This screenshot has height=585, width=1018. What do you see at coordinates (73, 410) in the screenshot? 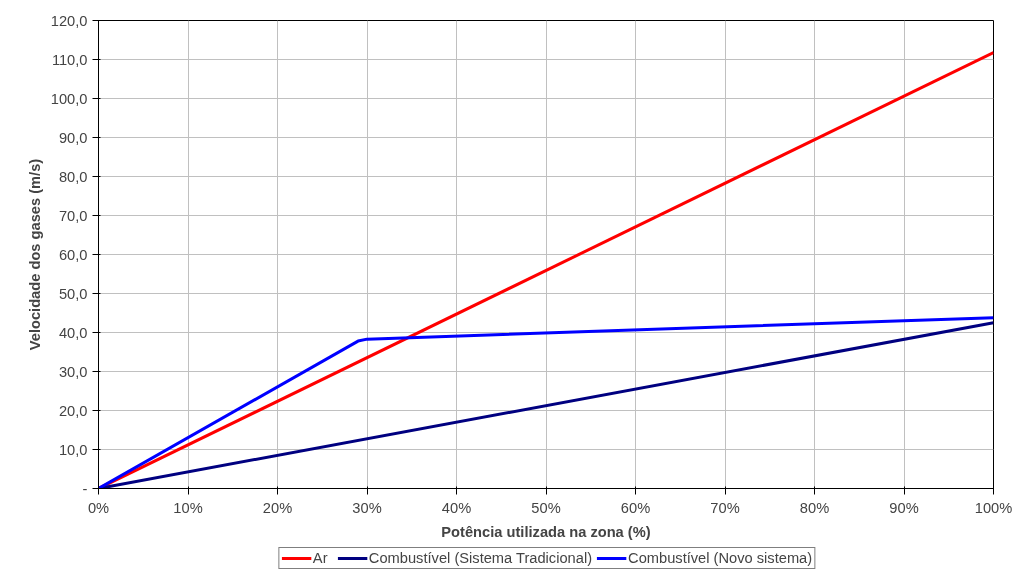
I see `y-tick-label: 20,0` at bounding box center [73, 410].